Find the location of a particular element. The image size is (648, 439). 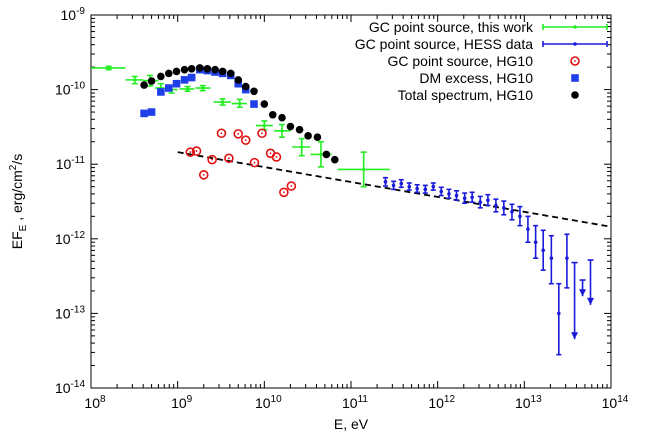

y-axis-title: EFE , erg/cm2/s is located at coordinates (18, 201).